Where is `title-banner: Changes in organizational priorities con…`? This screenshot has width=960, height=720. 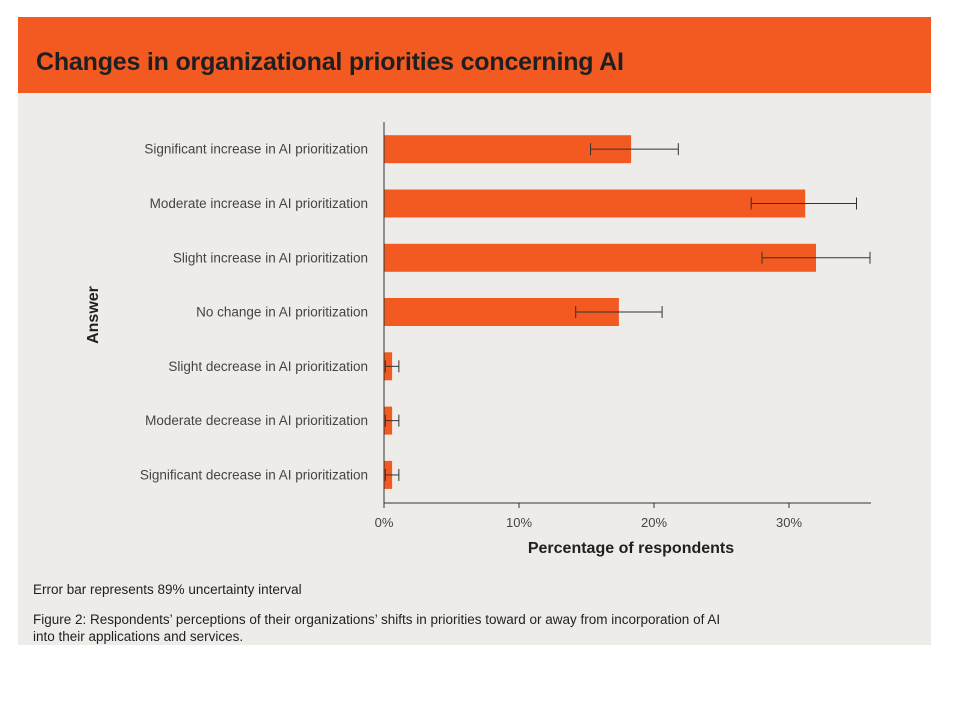 title-banner: Changes in organizational priorities con… is located at coordinates (474, 55).